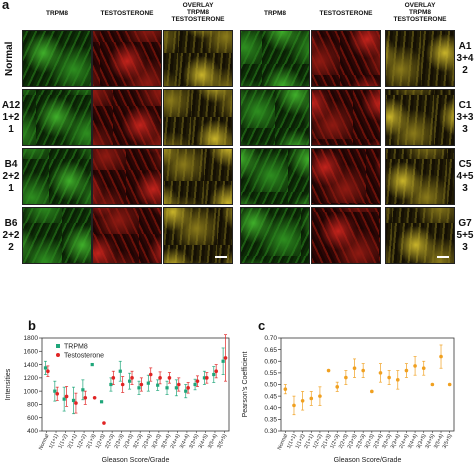 The width and height of the screenshot is (474, 463). Describe the element at coordinates (58, 355) in the screenshot. I see `legend-marker` at that location.